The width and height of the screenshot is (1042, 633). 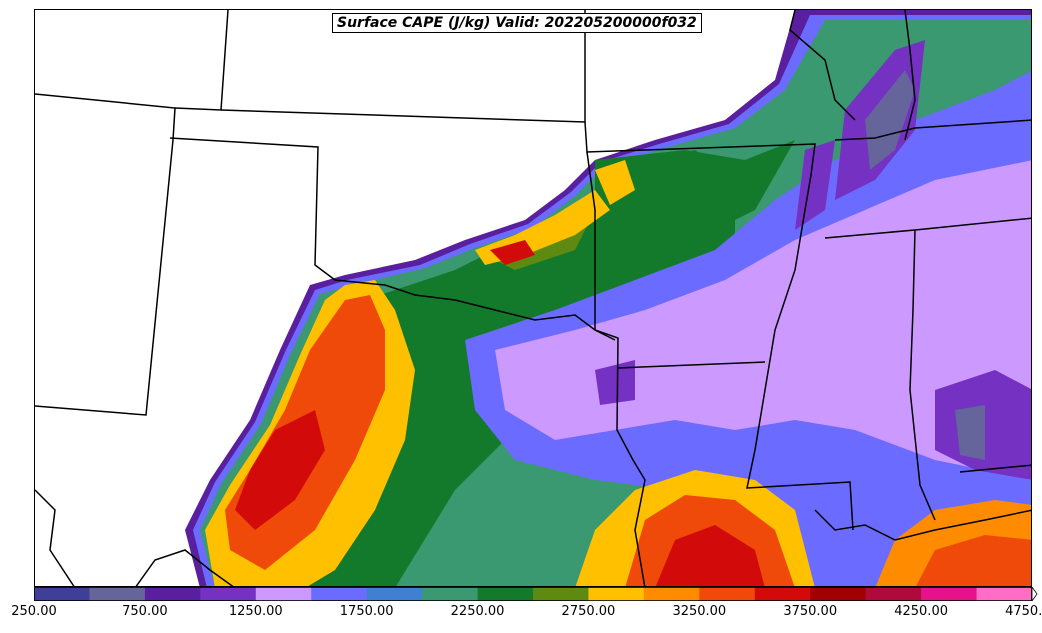 I want to click on colorbar-tick-label: 4250.00, so click(x=921, y=611).